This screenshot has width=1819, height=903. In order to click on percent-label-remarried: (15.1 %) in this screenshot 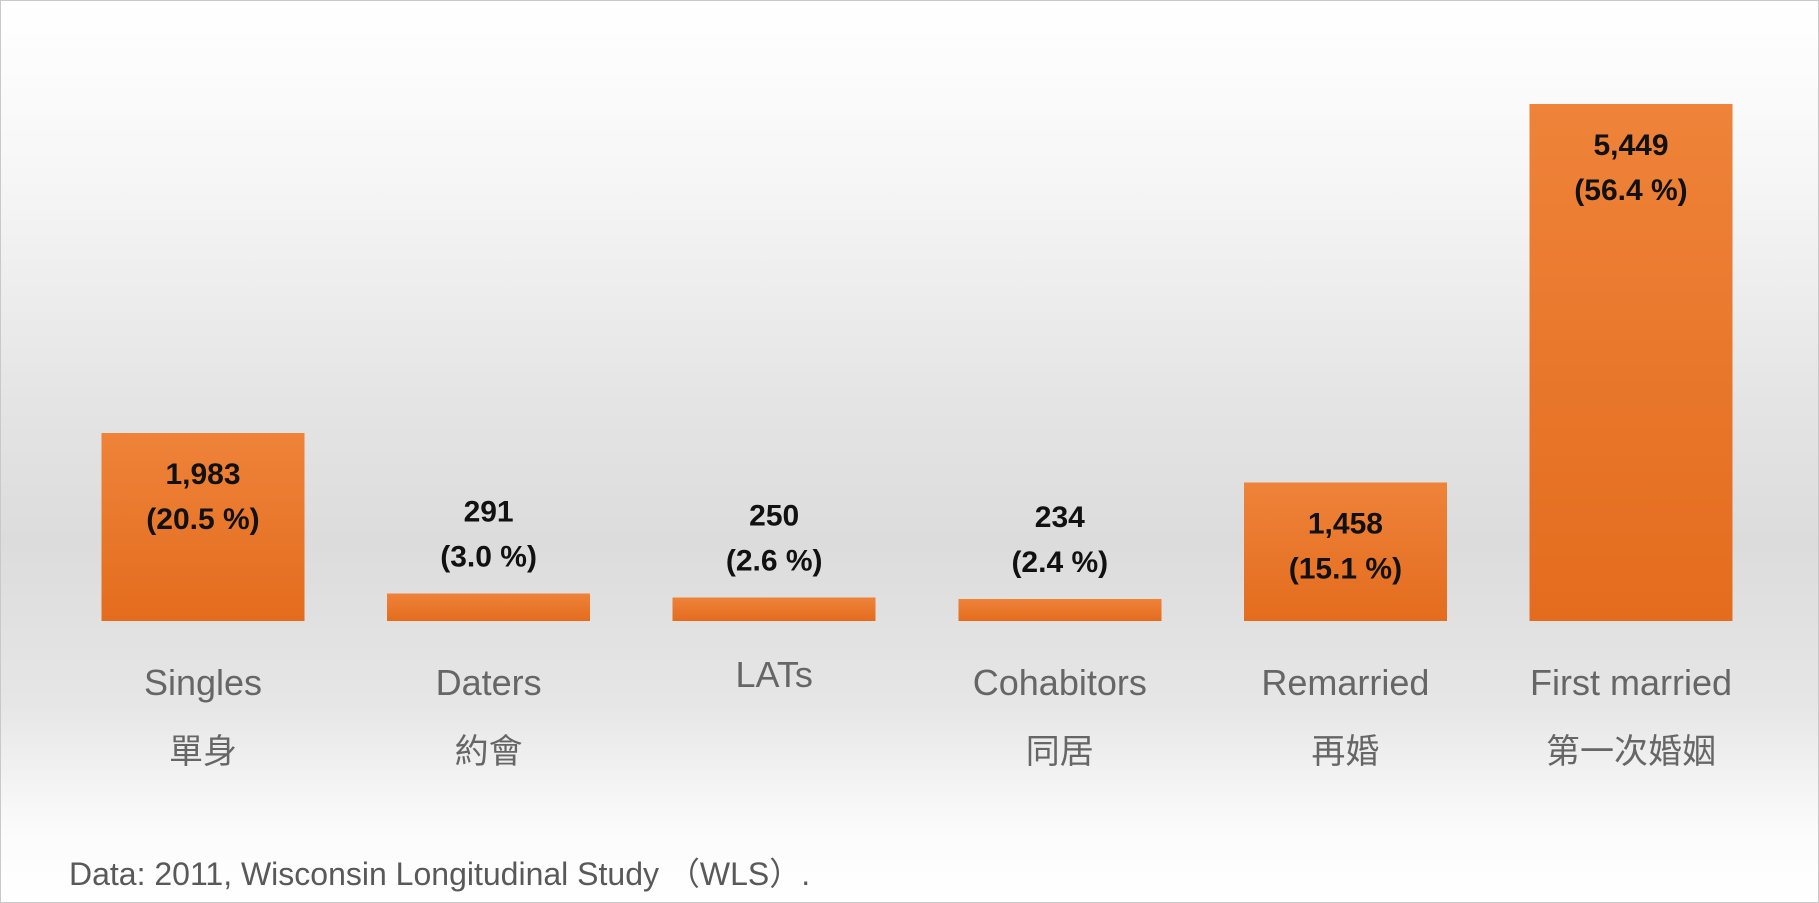, I will do `click(1345, 569)`.